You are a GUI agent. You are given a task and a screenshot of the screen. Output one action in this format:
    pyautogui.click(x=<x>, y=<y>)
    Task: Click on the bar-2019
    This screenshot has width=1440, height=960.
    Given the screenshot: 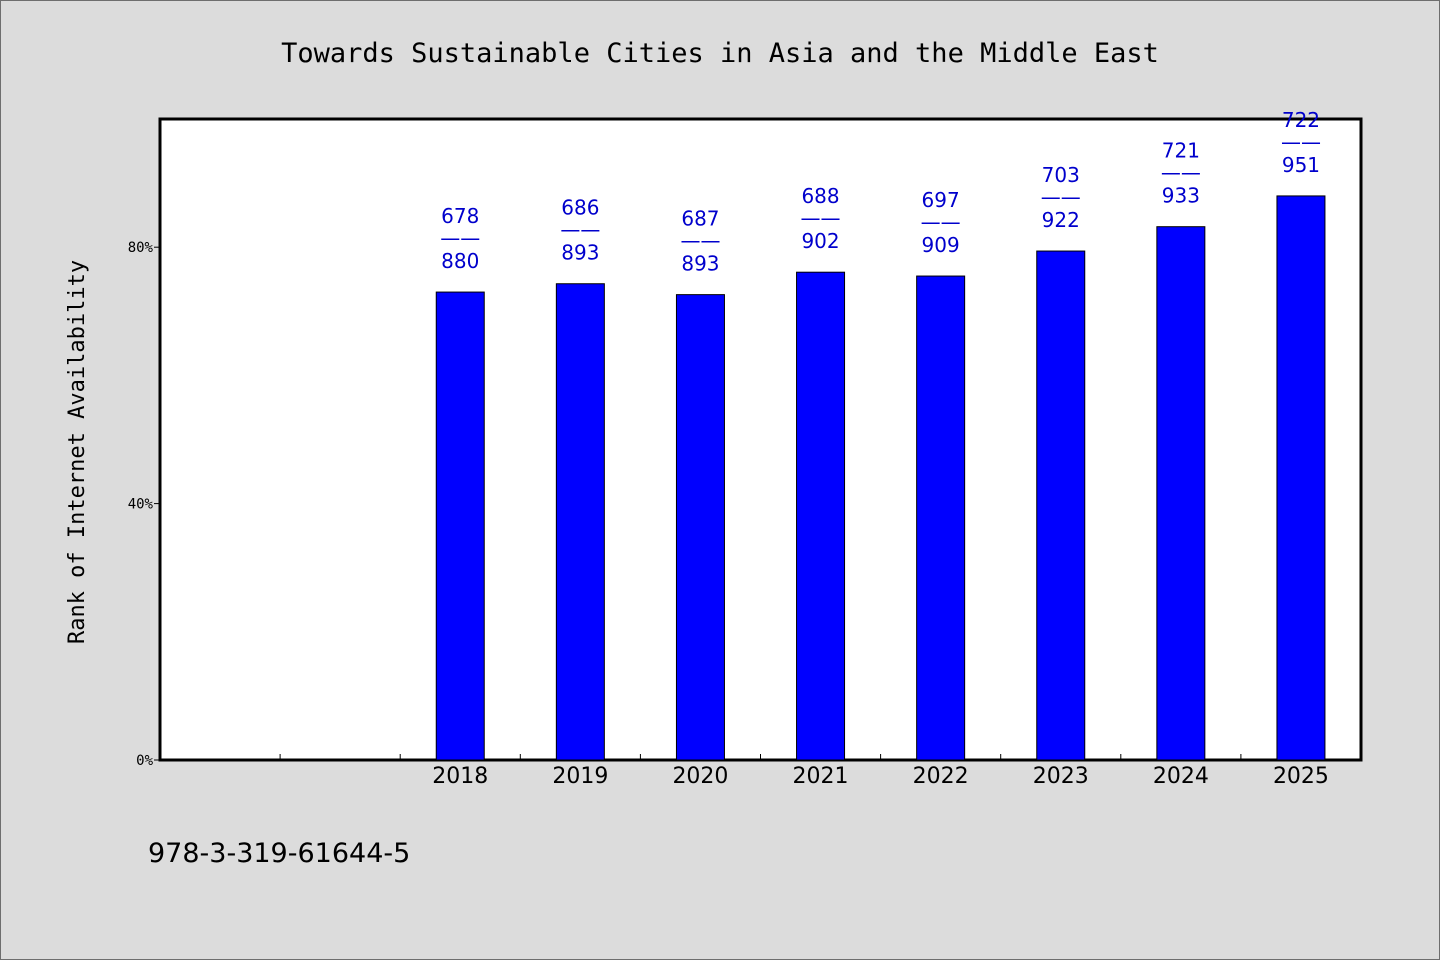 What is the action you would take?
    pyautogui.click(x=580, y=522)
    